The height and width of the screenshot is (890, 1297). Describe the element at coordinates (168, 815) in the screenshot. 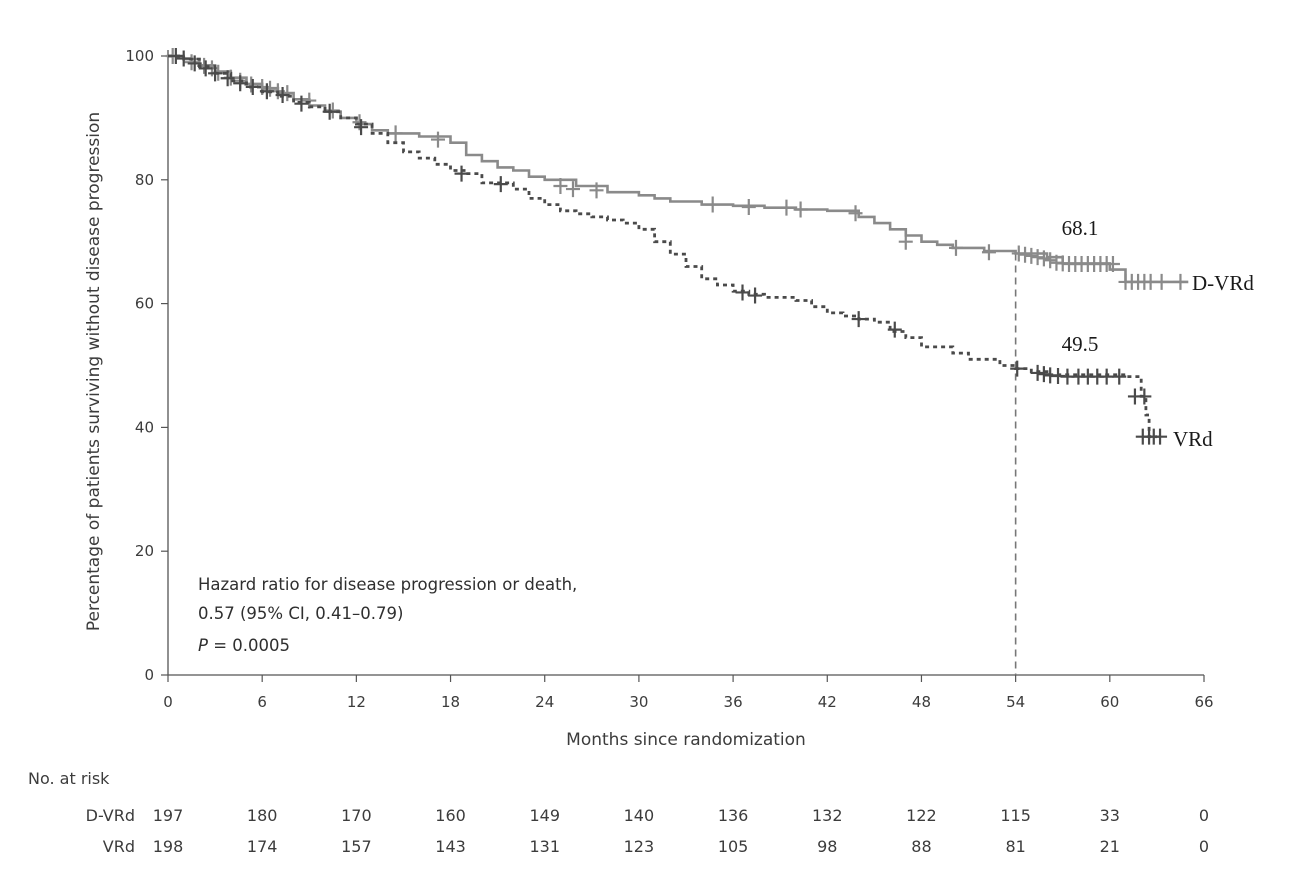

I see `risk-value: 197` at that location.